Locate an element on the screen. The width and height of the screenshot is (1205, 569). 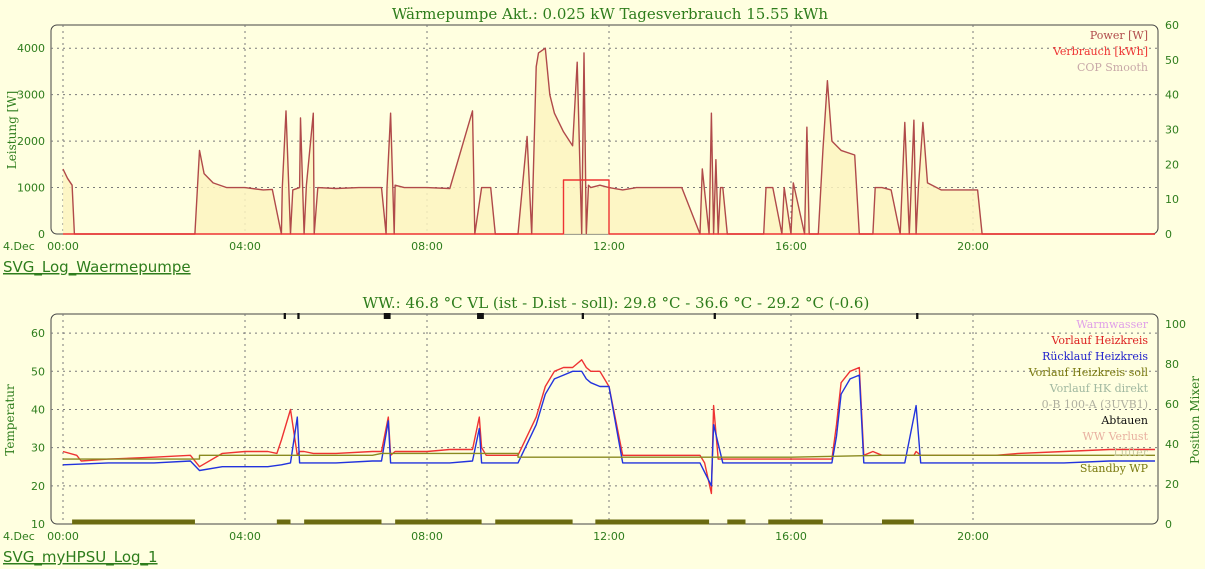
y-tick-label: 1000 is located at coordinates (31, 188).